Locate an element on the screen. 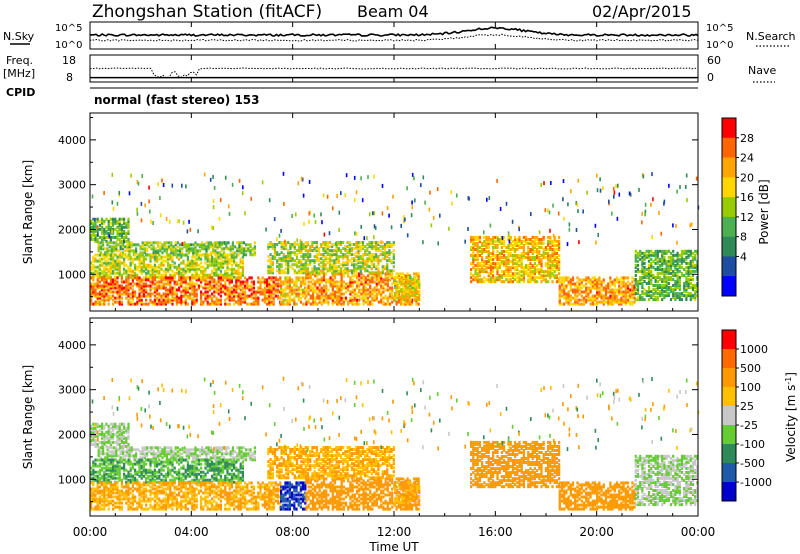 Image resolution: width=800 pixels, height=554 pixels. velocity-cell is located at coordinates (95, 436).